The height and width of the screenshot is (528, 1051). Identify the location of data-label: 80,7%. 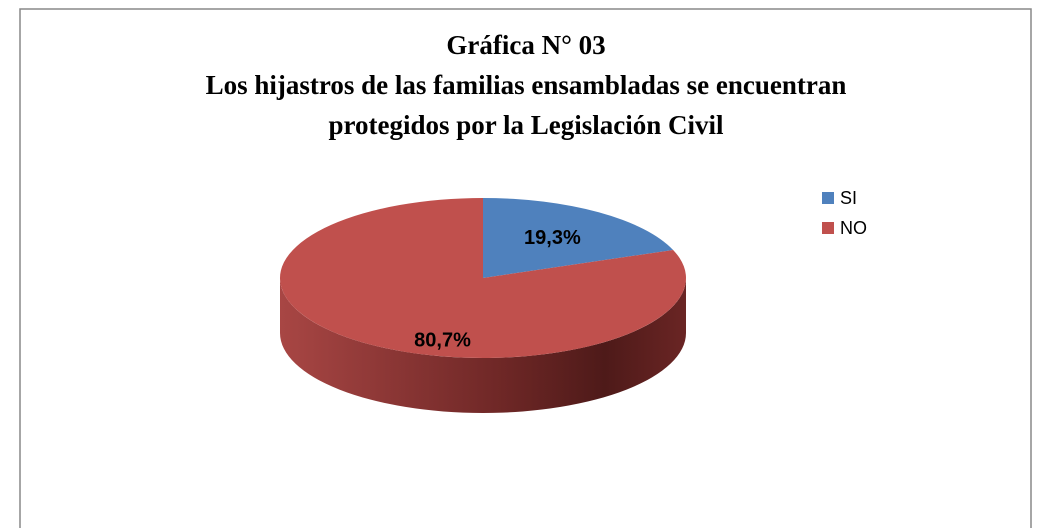
(442, 340).